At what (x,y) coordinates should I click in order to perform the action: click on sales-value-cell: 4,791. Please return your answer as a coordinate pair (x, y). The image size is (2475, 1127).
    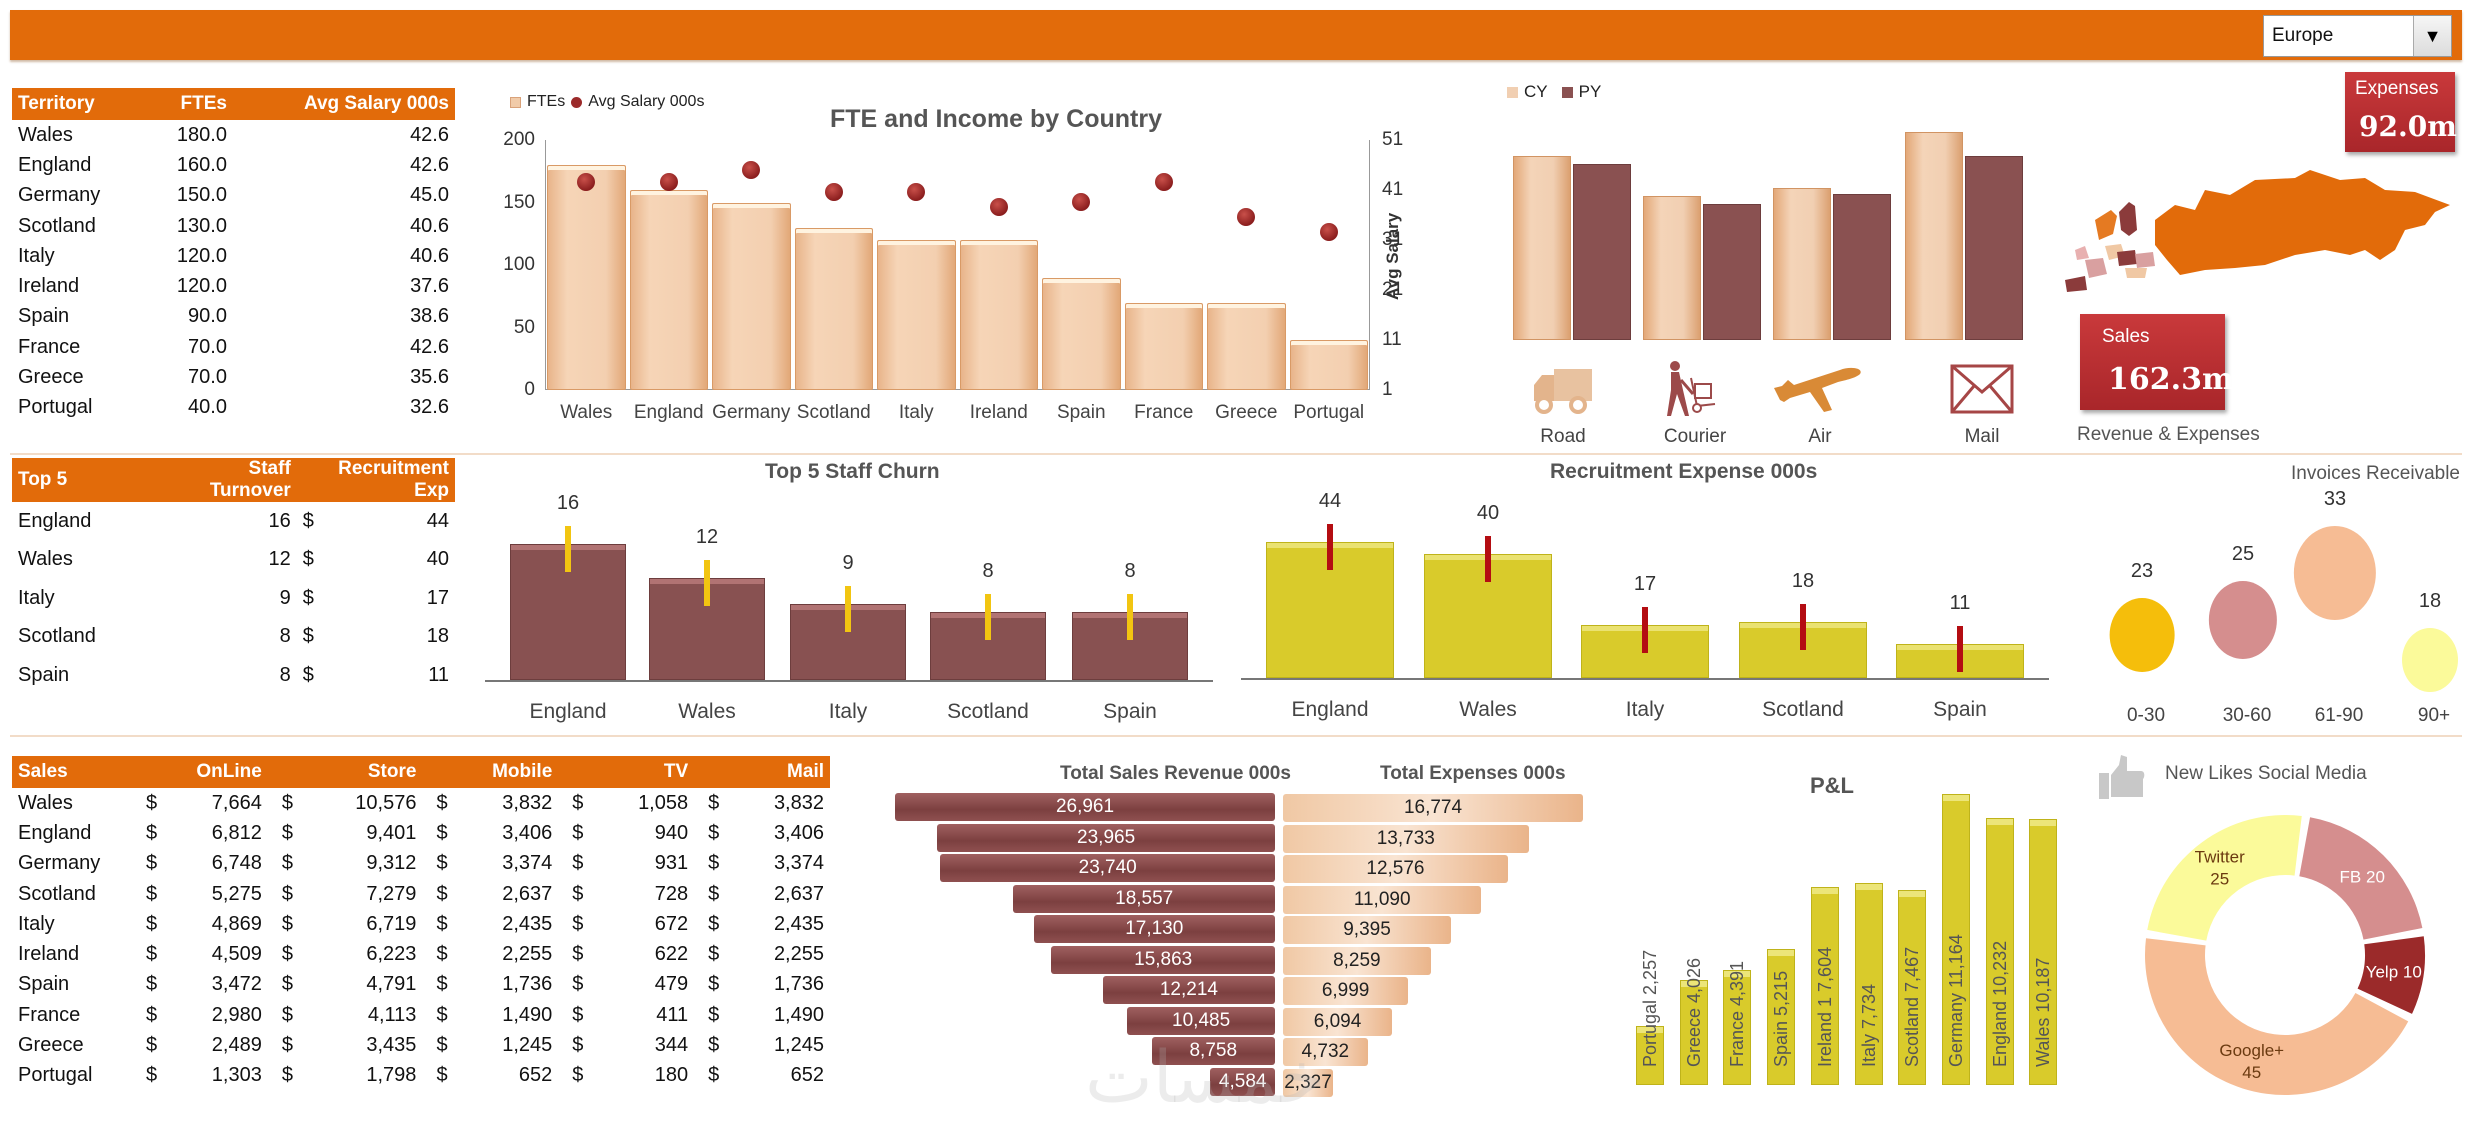
    Looking at the image, I should click on (391, 984).